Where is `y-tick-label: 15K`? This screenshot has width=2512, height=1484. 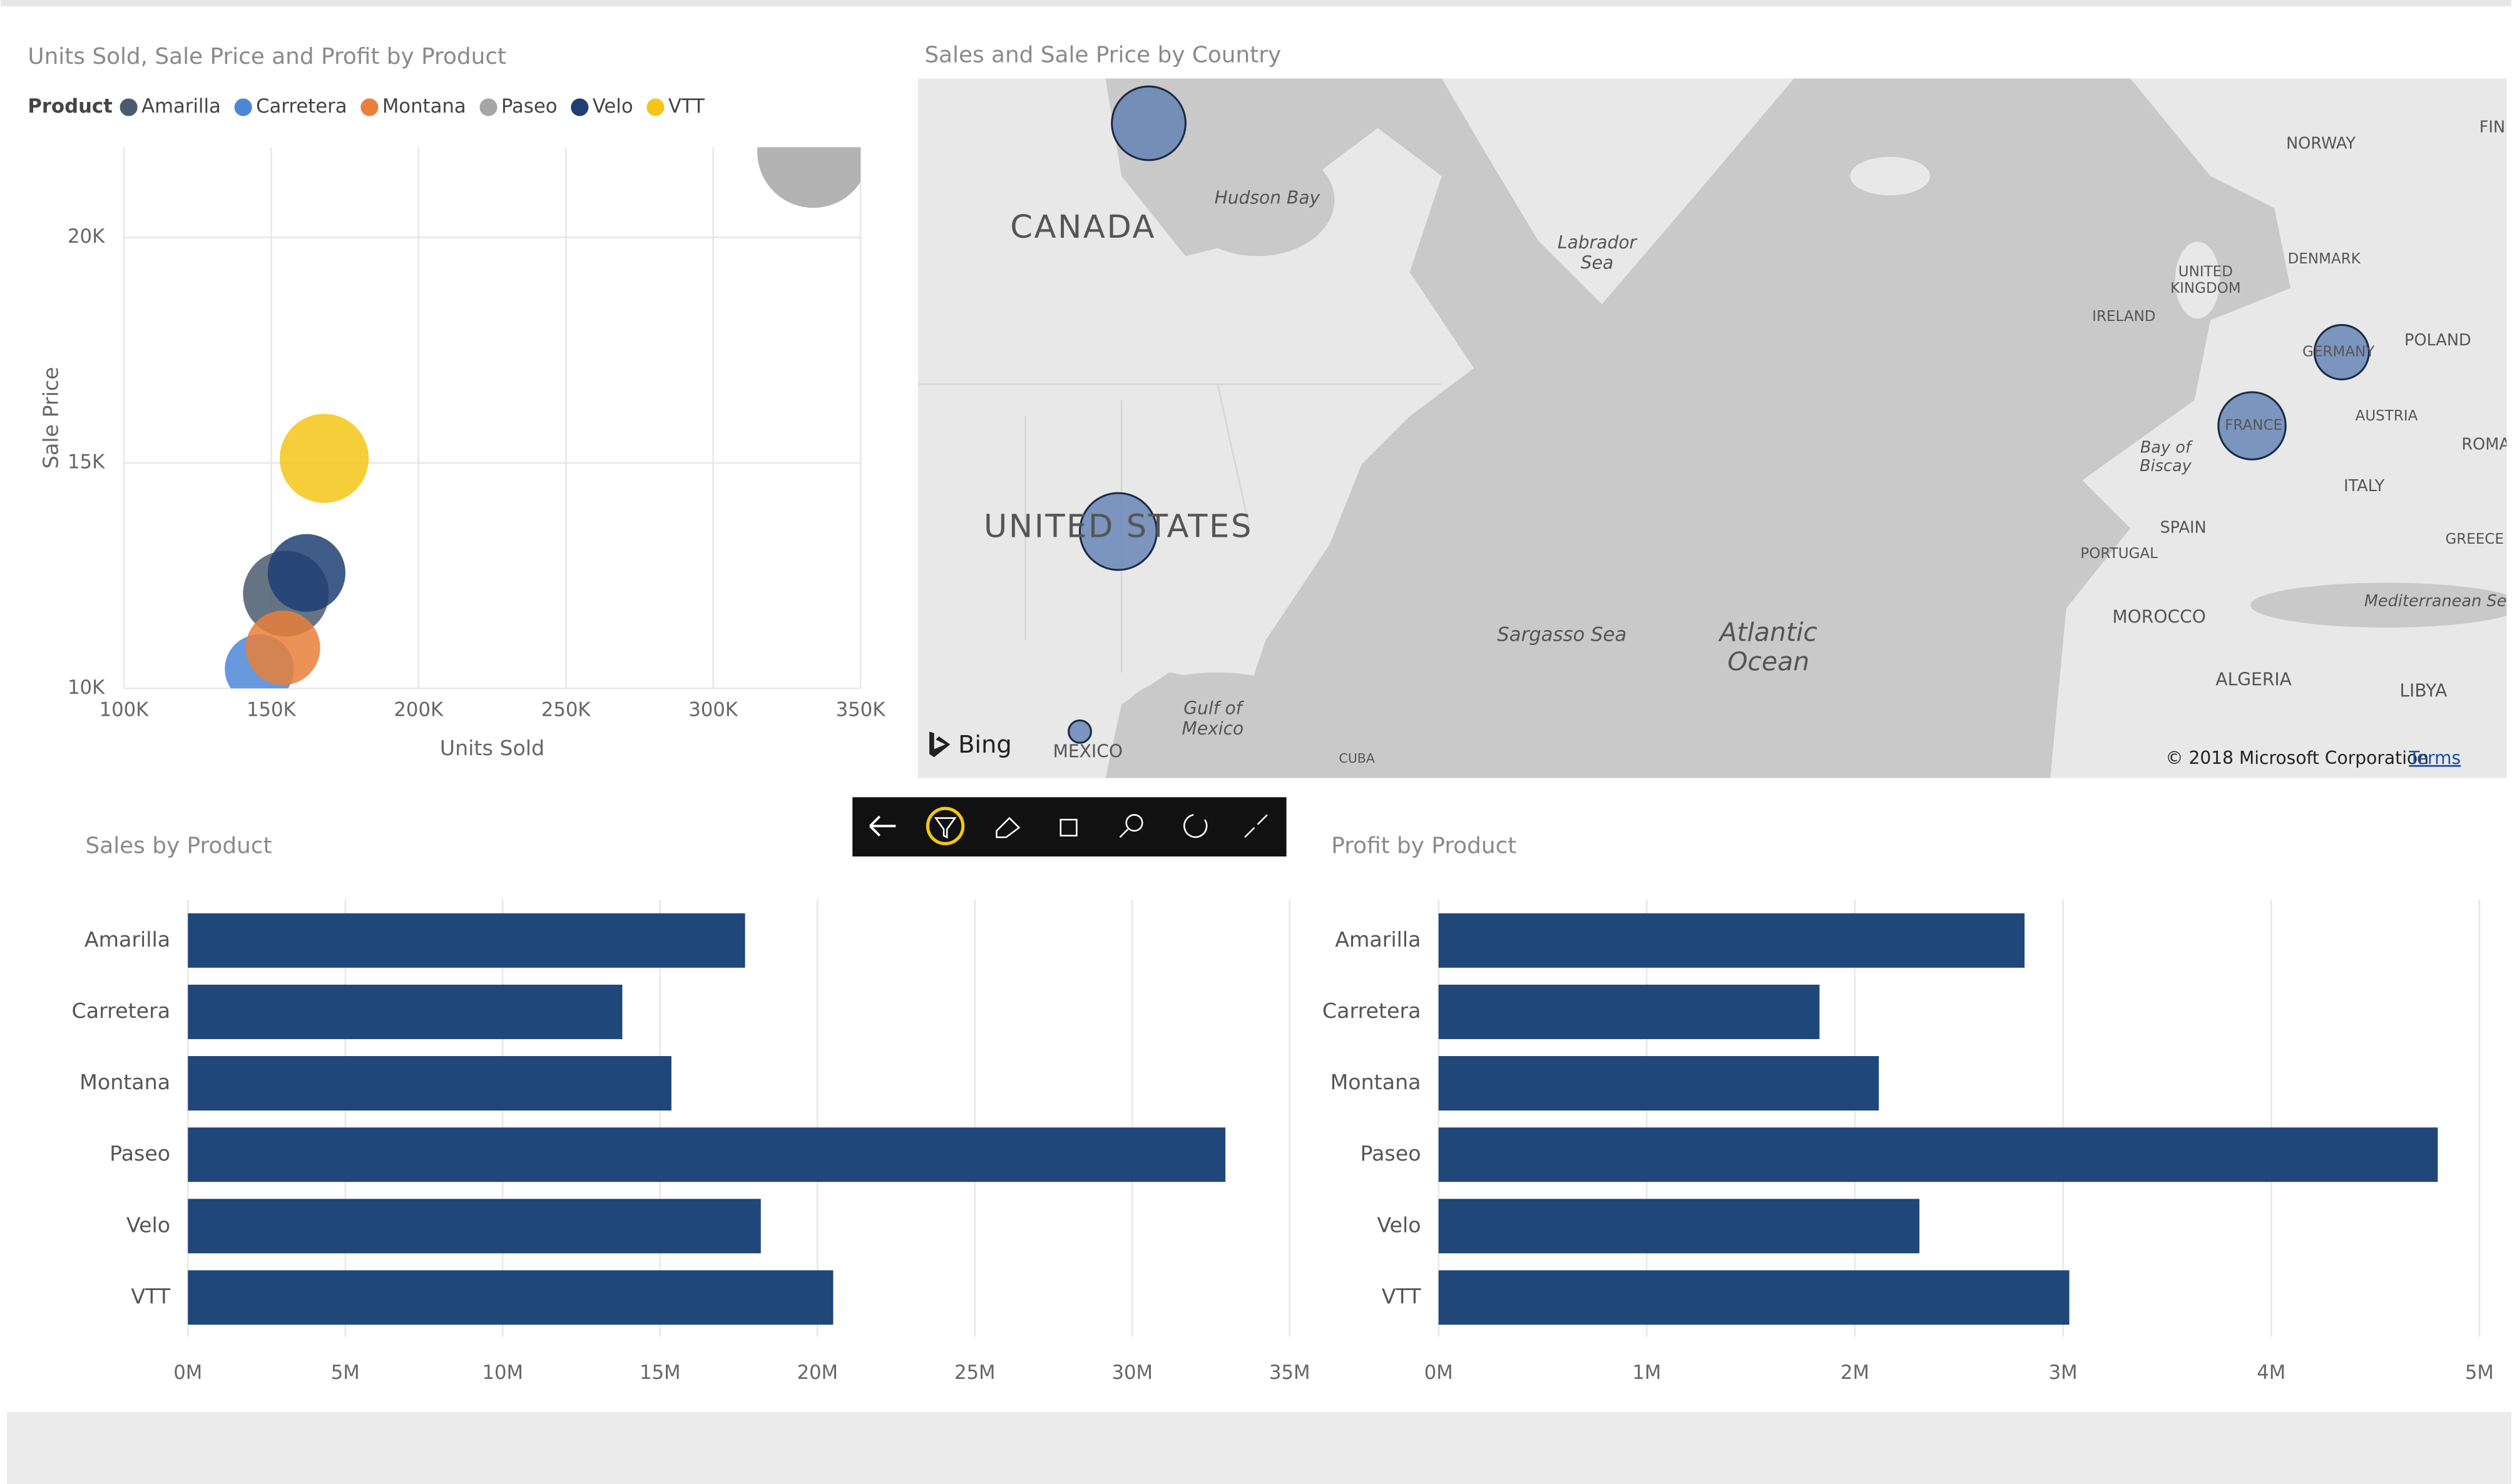 y-tick-label: 15K is located at coordinates (86, 462).